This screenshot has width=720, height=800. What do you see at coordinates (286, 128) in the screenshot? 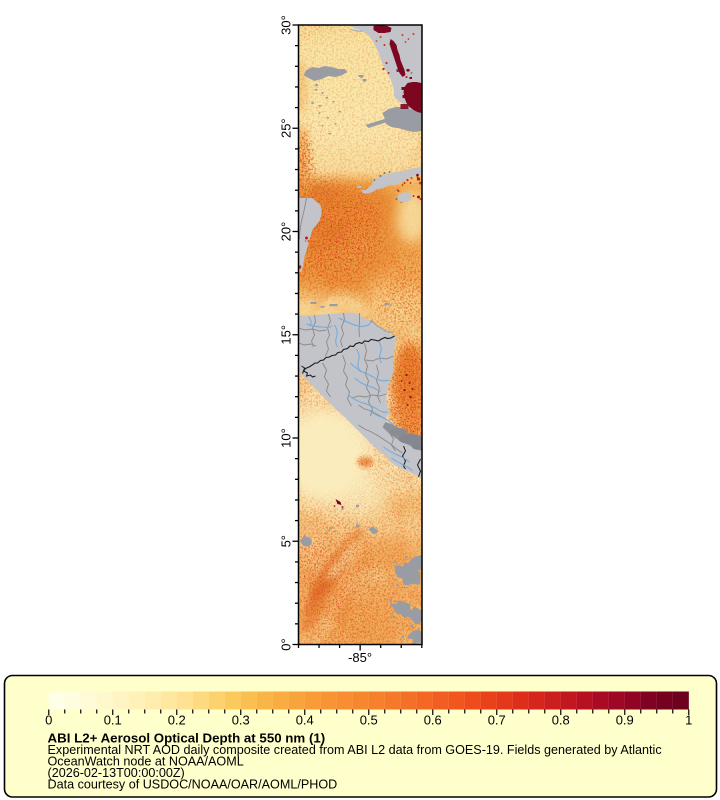
I see `svg-text: 25°` at bounding box center [286, 128].